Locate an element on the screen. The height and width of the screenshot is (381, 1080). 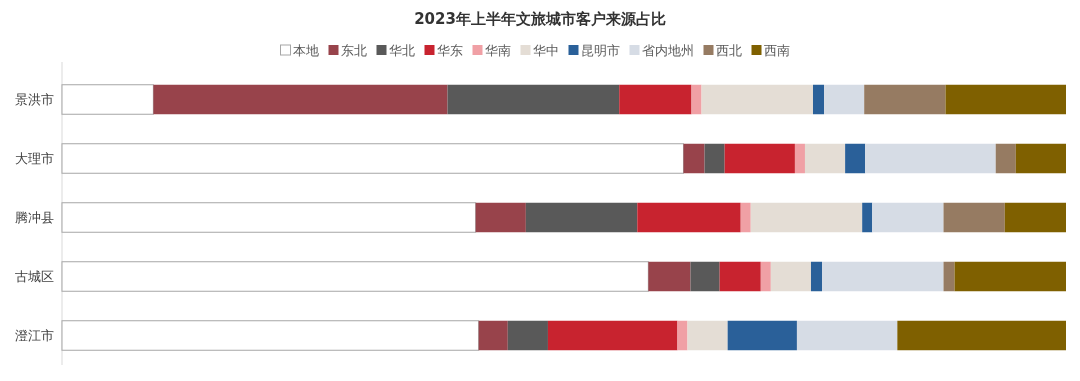
y-tick-label: 古城区 is located at coordinates (34, 277).